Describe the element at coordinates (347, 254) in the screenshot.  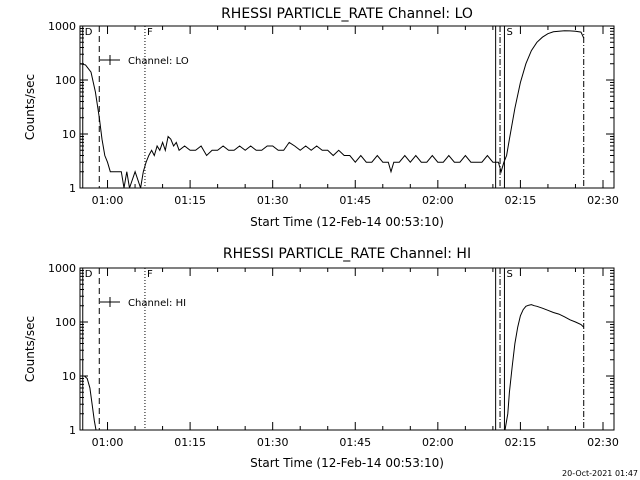
I see `chart-title: RHESSI PARTICLE_RATE Channel: HI` at that location.